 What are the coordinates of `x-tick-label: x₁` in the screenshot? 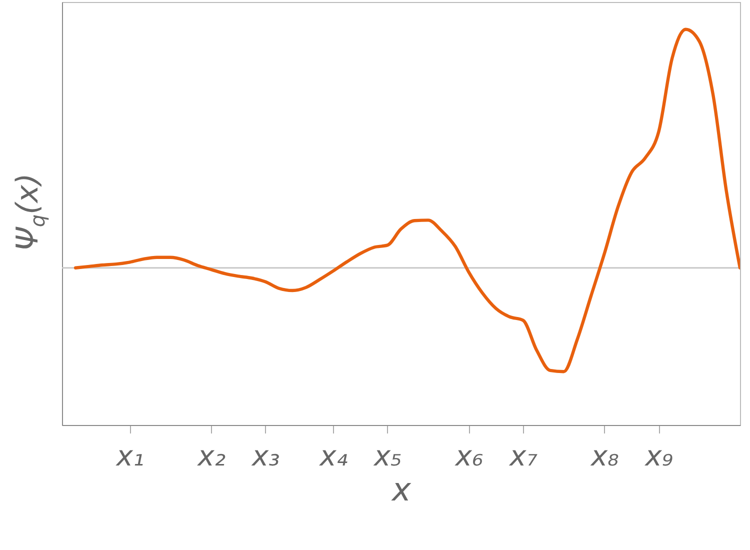 It's located at (129, 456).